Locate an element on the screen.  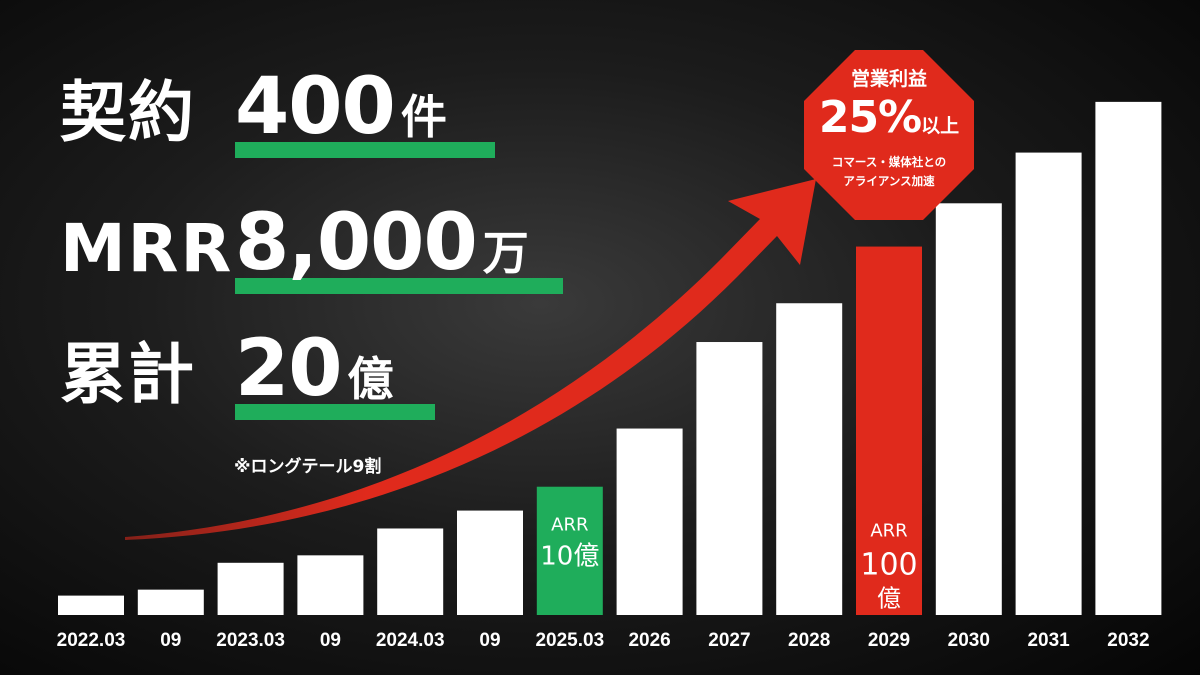
bar-2032 is located at coordinates (1128, 358).